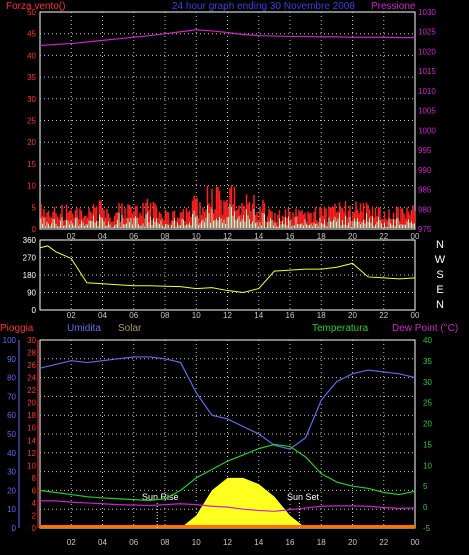  Describe the element at coordinates (425, 507) in the screenshot. I see `temperature-tick-label: 0` at that location.